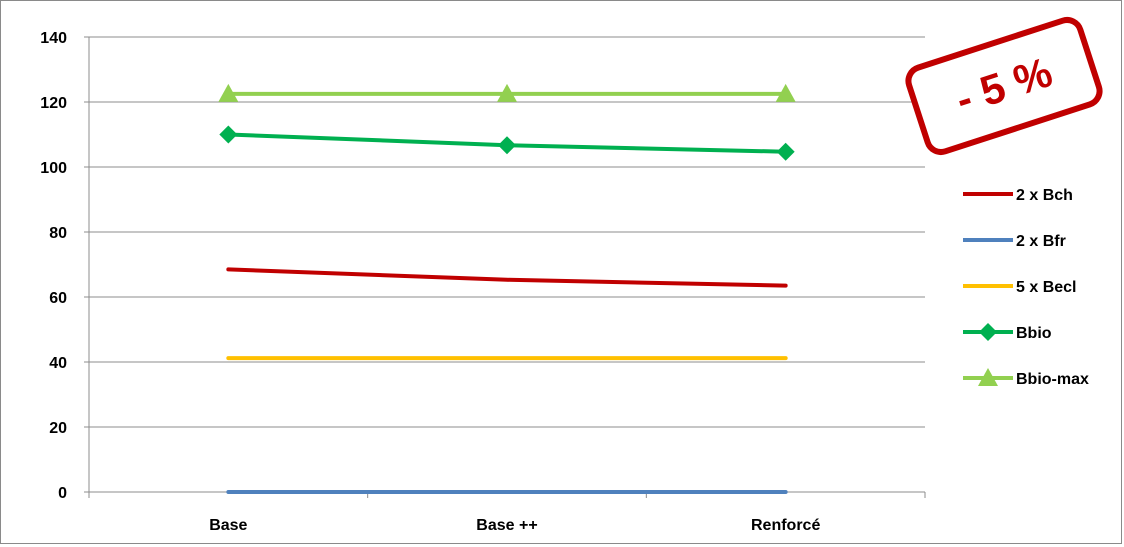 This screenshot has width=1124, height=547. What do you see at coordinates (785, 525) in the screenshot?
I see `x-tick-label: Renforcé` at bounding box center [785, 525].